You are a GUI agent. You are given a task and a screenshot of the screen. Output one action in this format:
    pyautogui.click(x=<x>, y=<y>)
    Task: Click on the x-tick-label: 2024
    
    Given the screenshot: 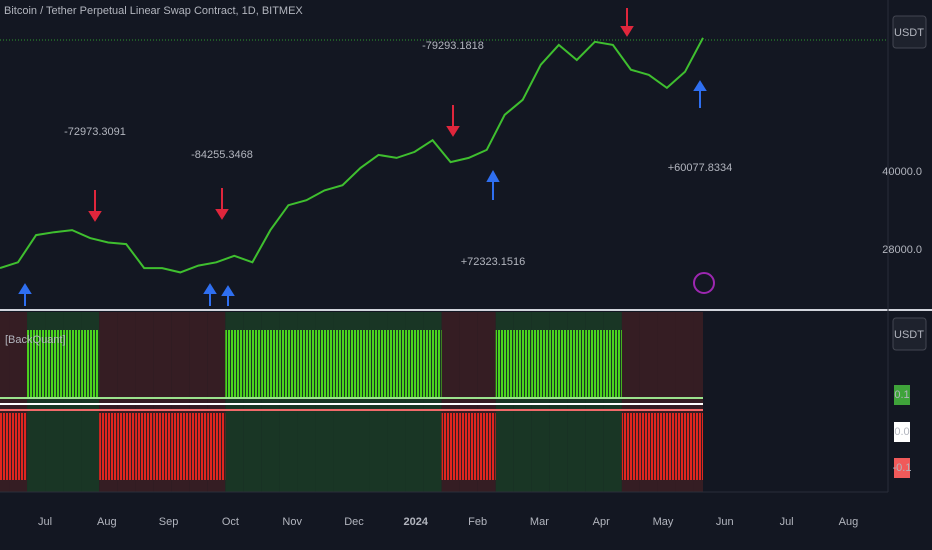 What is the action you would take?
    pyautogui.click(x=416, y=522)
    